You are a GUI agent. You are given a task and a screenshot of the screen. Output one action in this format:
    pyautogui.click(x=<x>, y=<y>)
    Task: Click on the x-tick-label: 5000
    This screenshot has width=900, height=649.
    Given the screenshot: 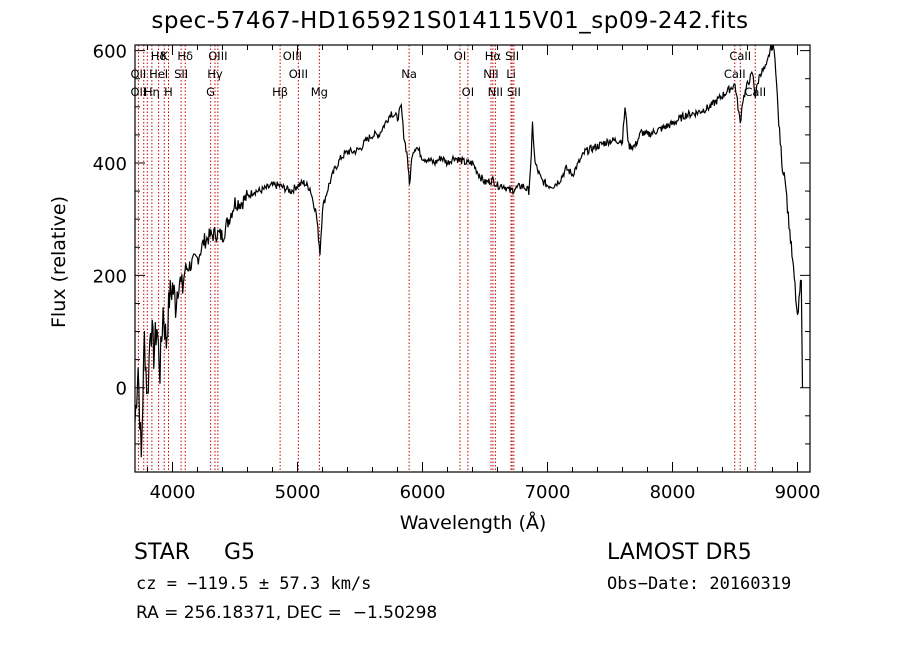 What is the action you would take?
    pyautogui.click(x=298, y=492)
    